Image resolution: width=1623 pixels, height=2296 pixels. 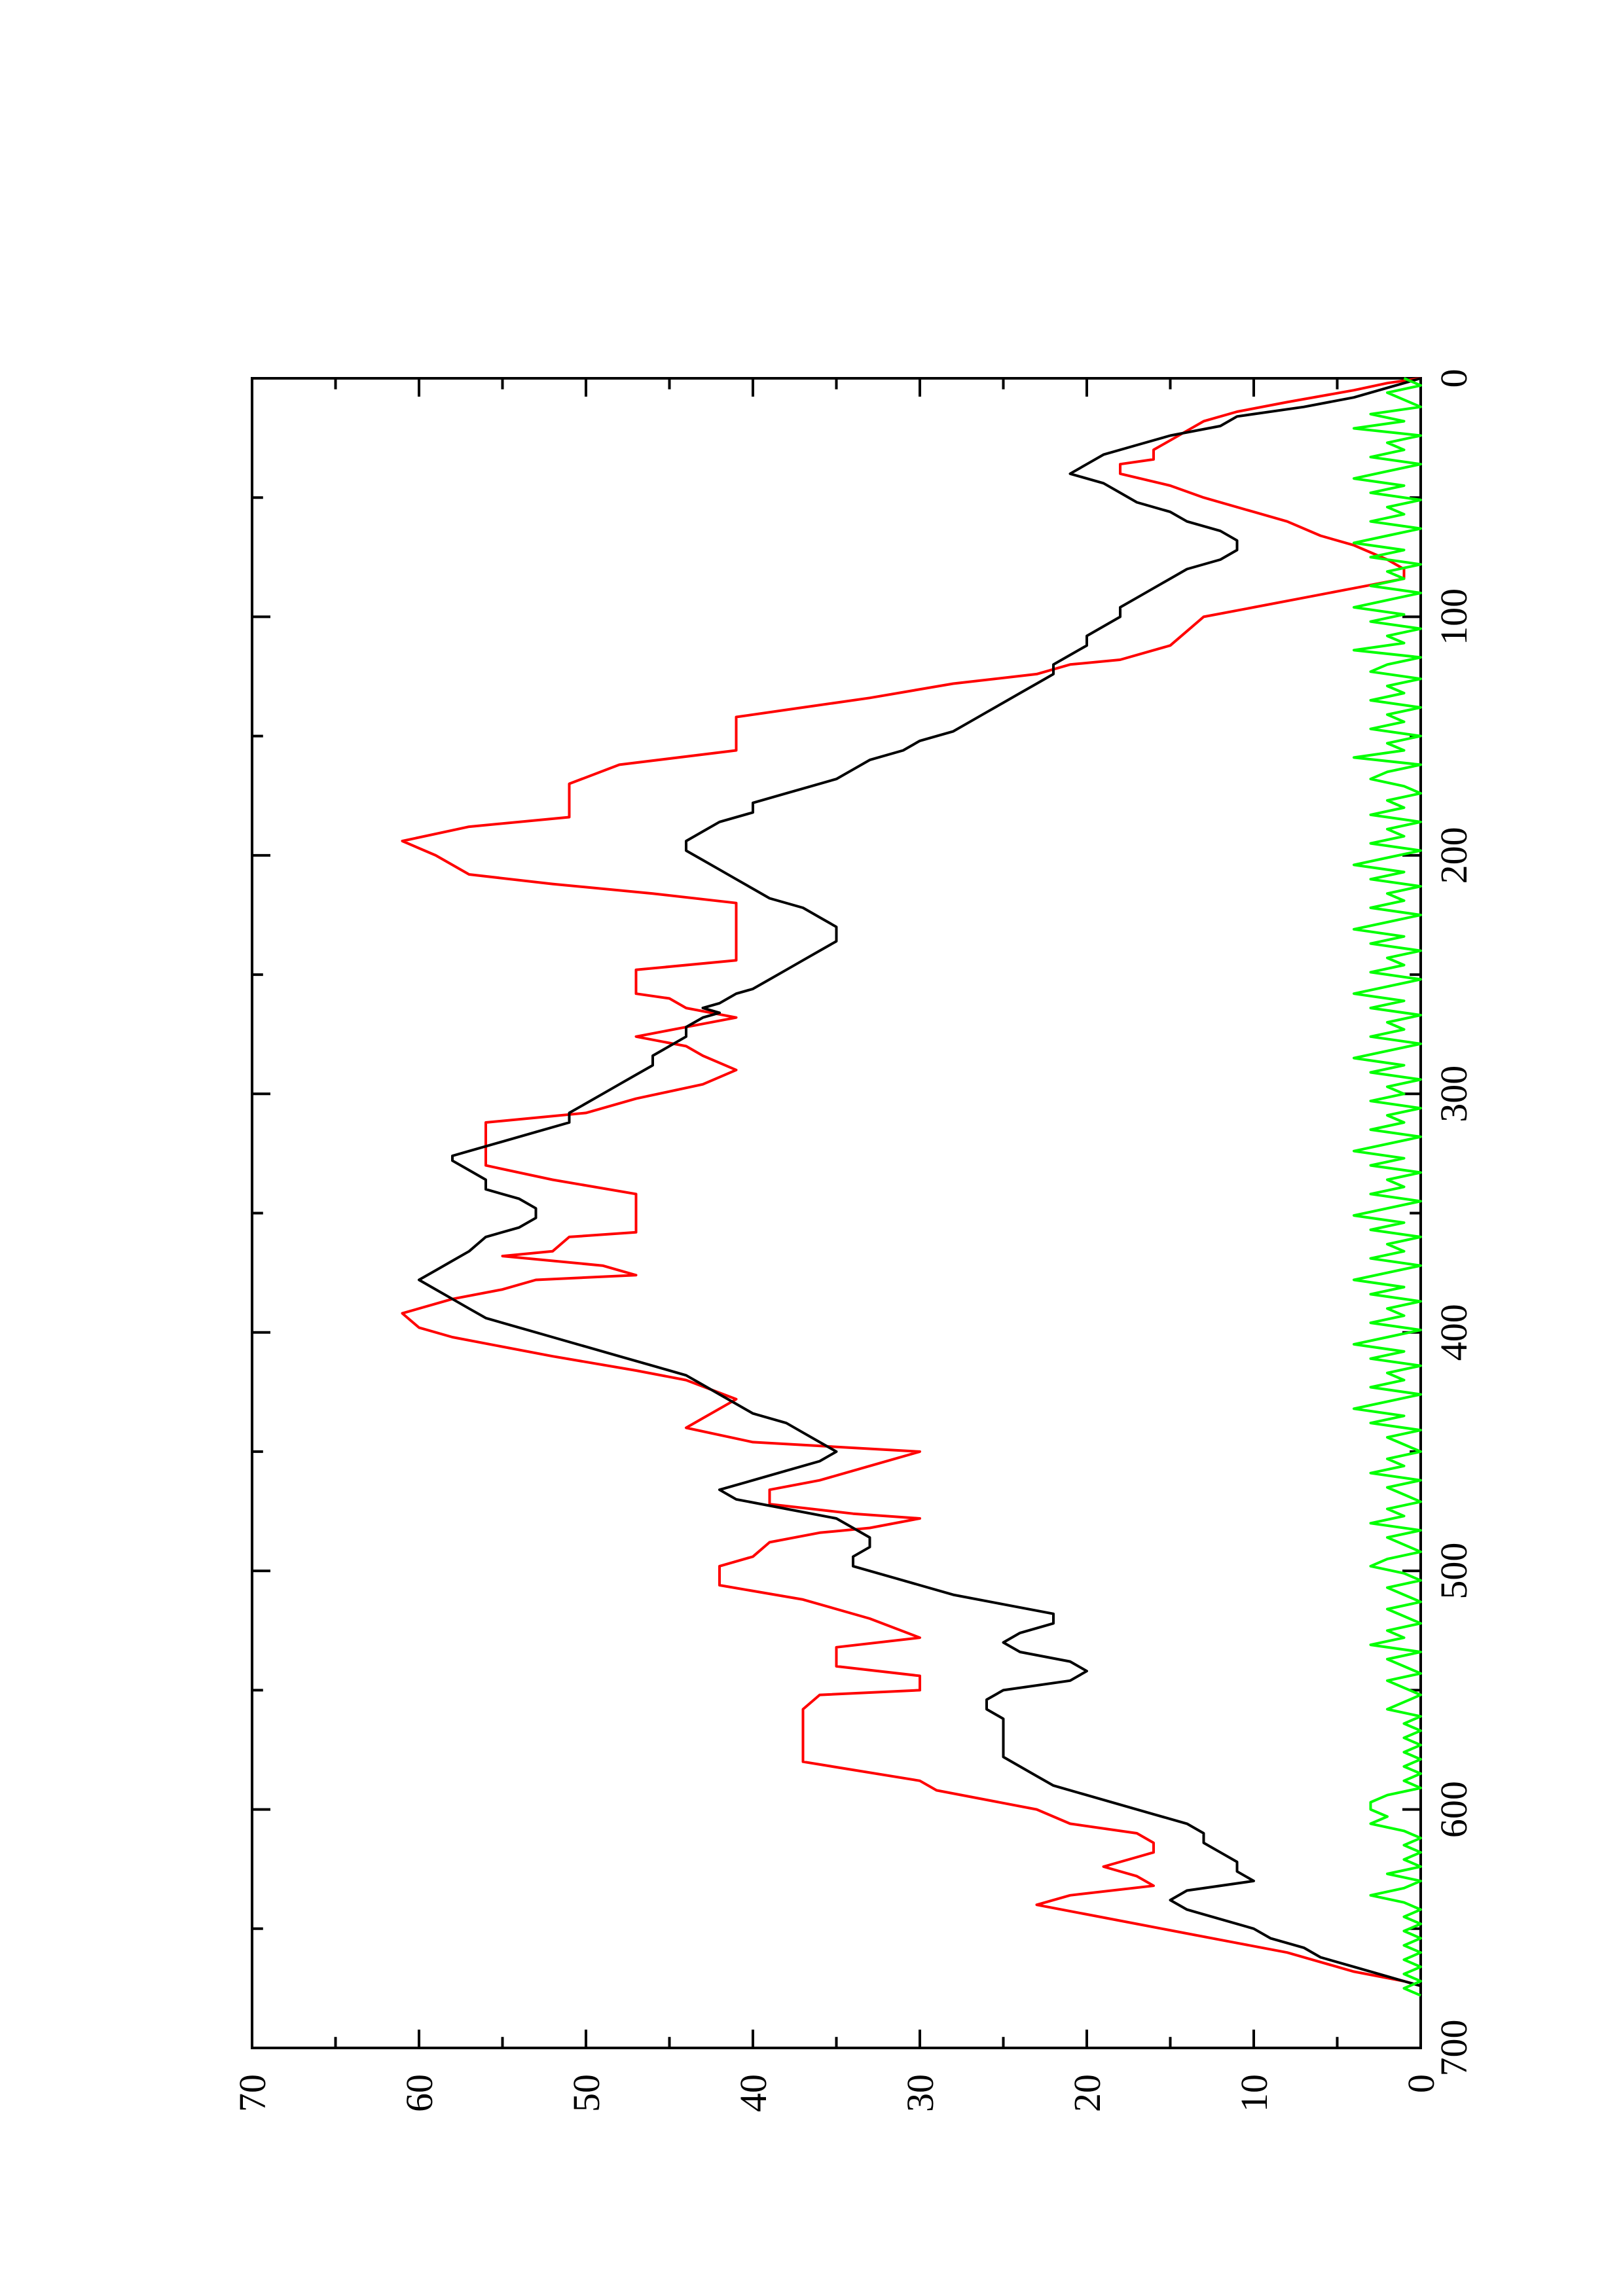 What do you see at coordinates (1453, 616) in the screenshot?
I see `x-tick-label: 100` at bounding box center [1453, 616].